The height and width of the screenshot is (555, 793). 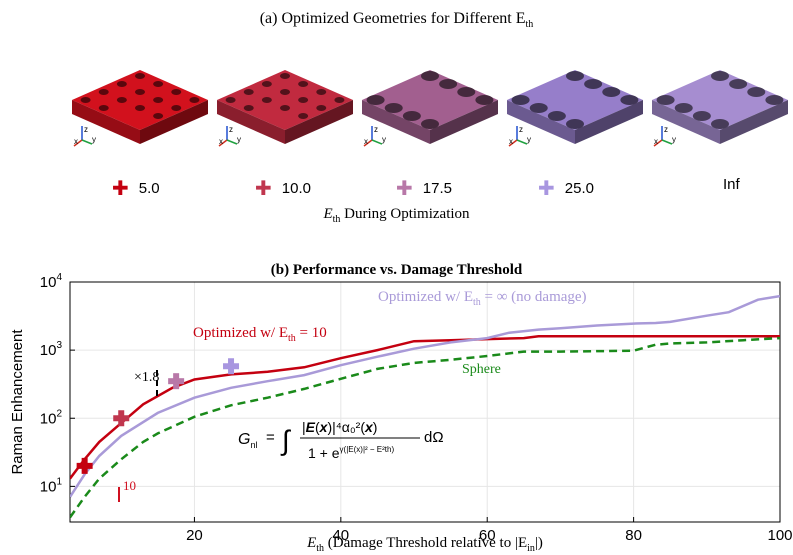 What do you see at coordinates (424, 189) in the screenshot?
I see `legend-marker-3: ✚ 17.5` at bounding box center [424, 189].